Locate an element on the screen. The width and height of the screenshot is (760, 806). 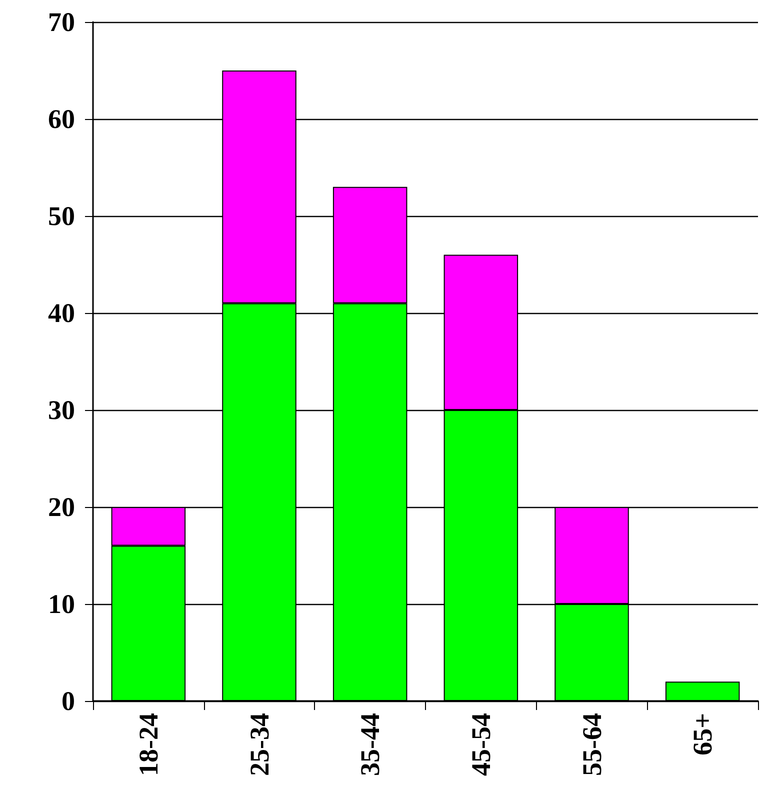
y-tick-label: 60 is located at coordinates (61, 119).